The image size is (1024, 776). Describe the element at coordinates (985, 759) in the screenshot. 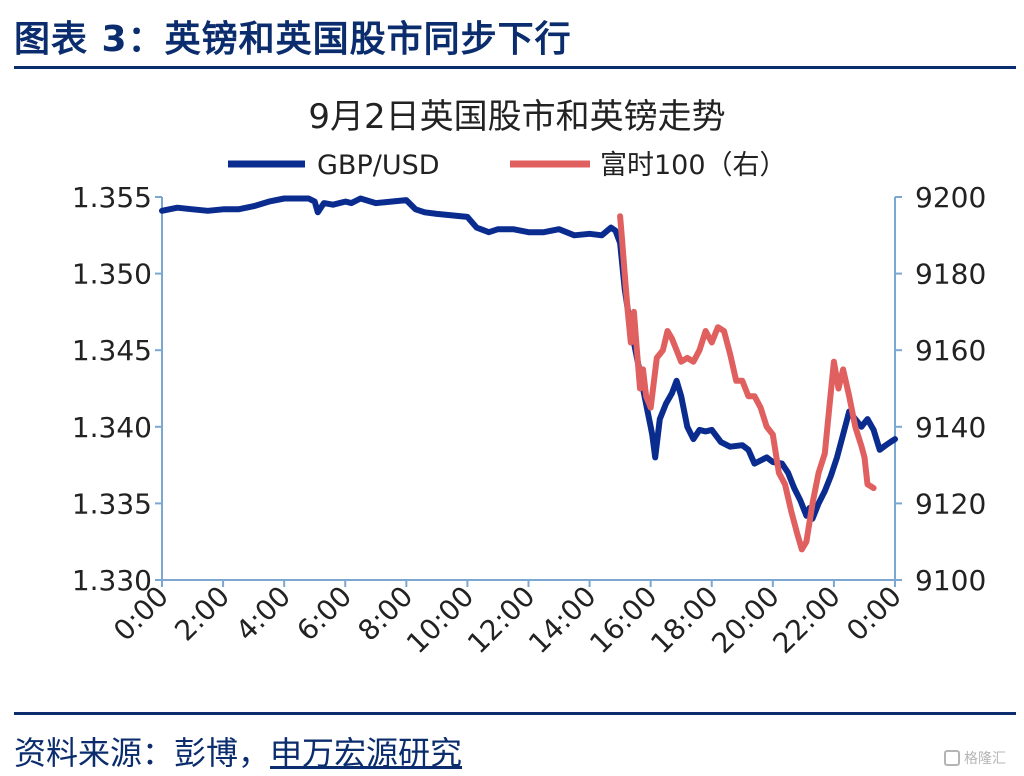

I see `watermark-text: 格隆汇` at that location.